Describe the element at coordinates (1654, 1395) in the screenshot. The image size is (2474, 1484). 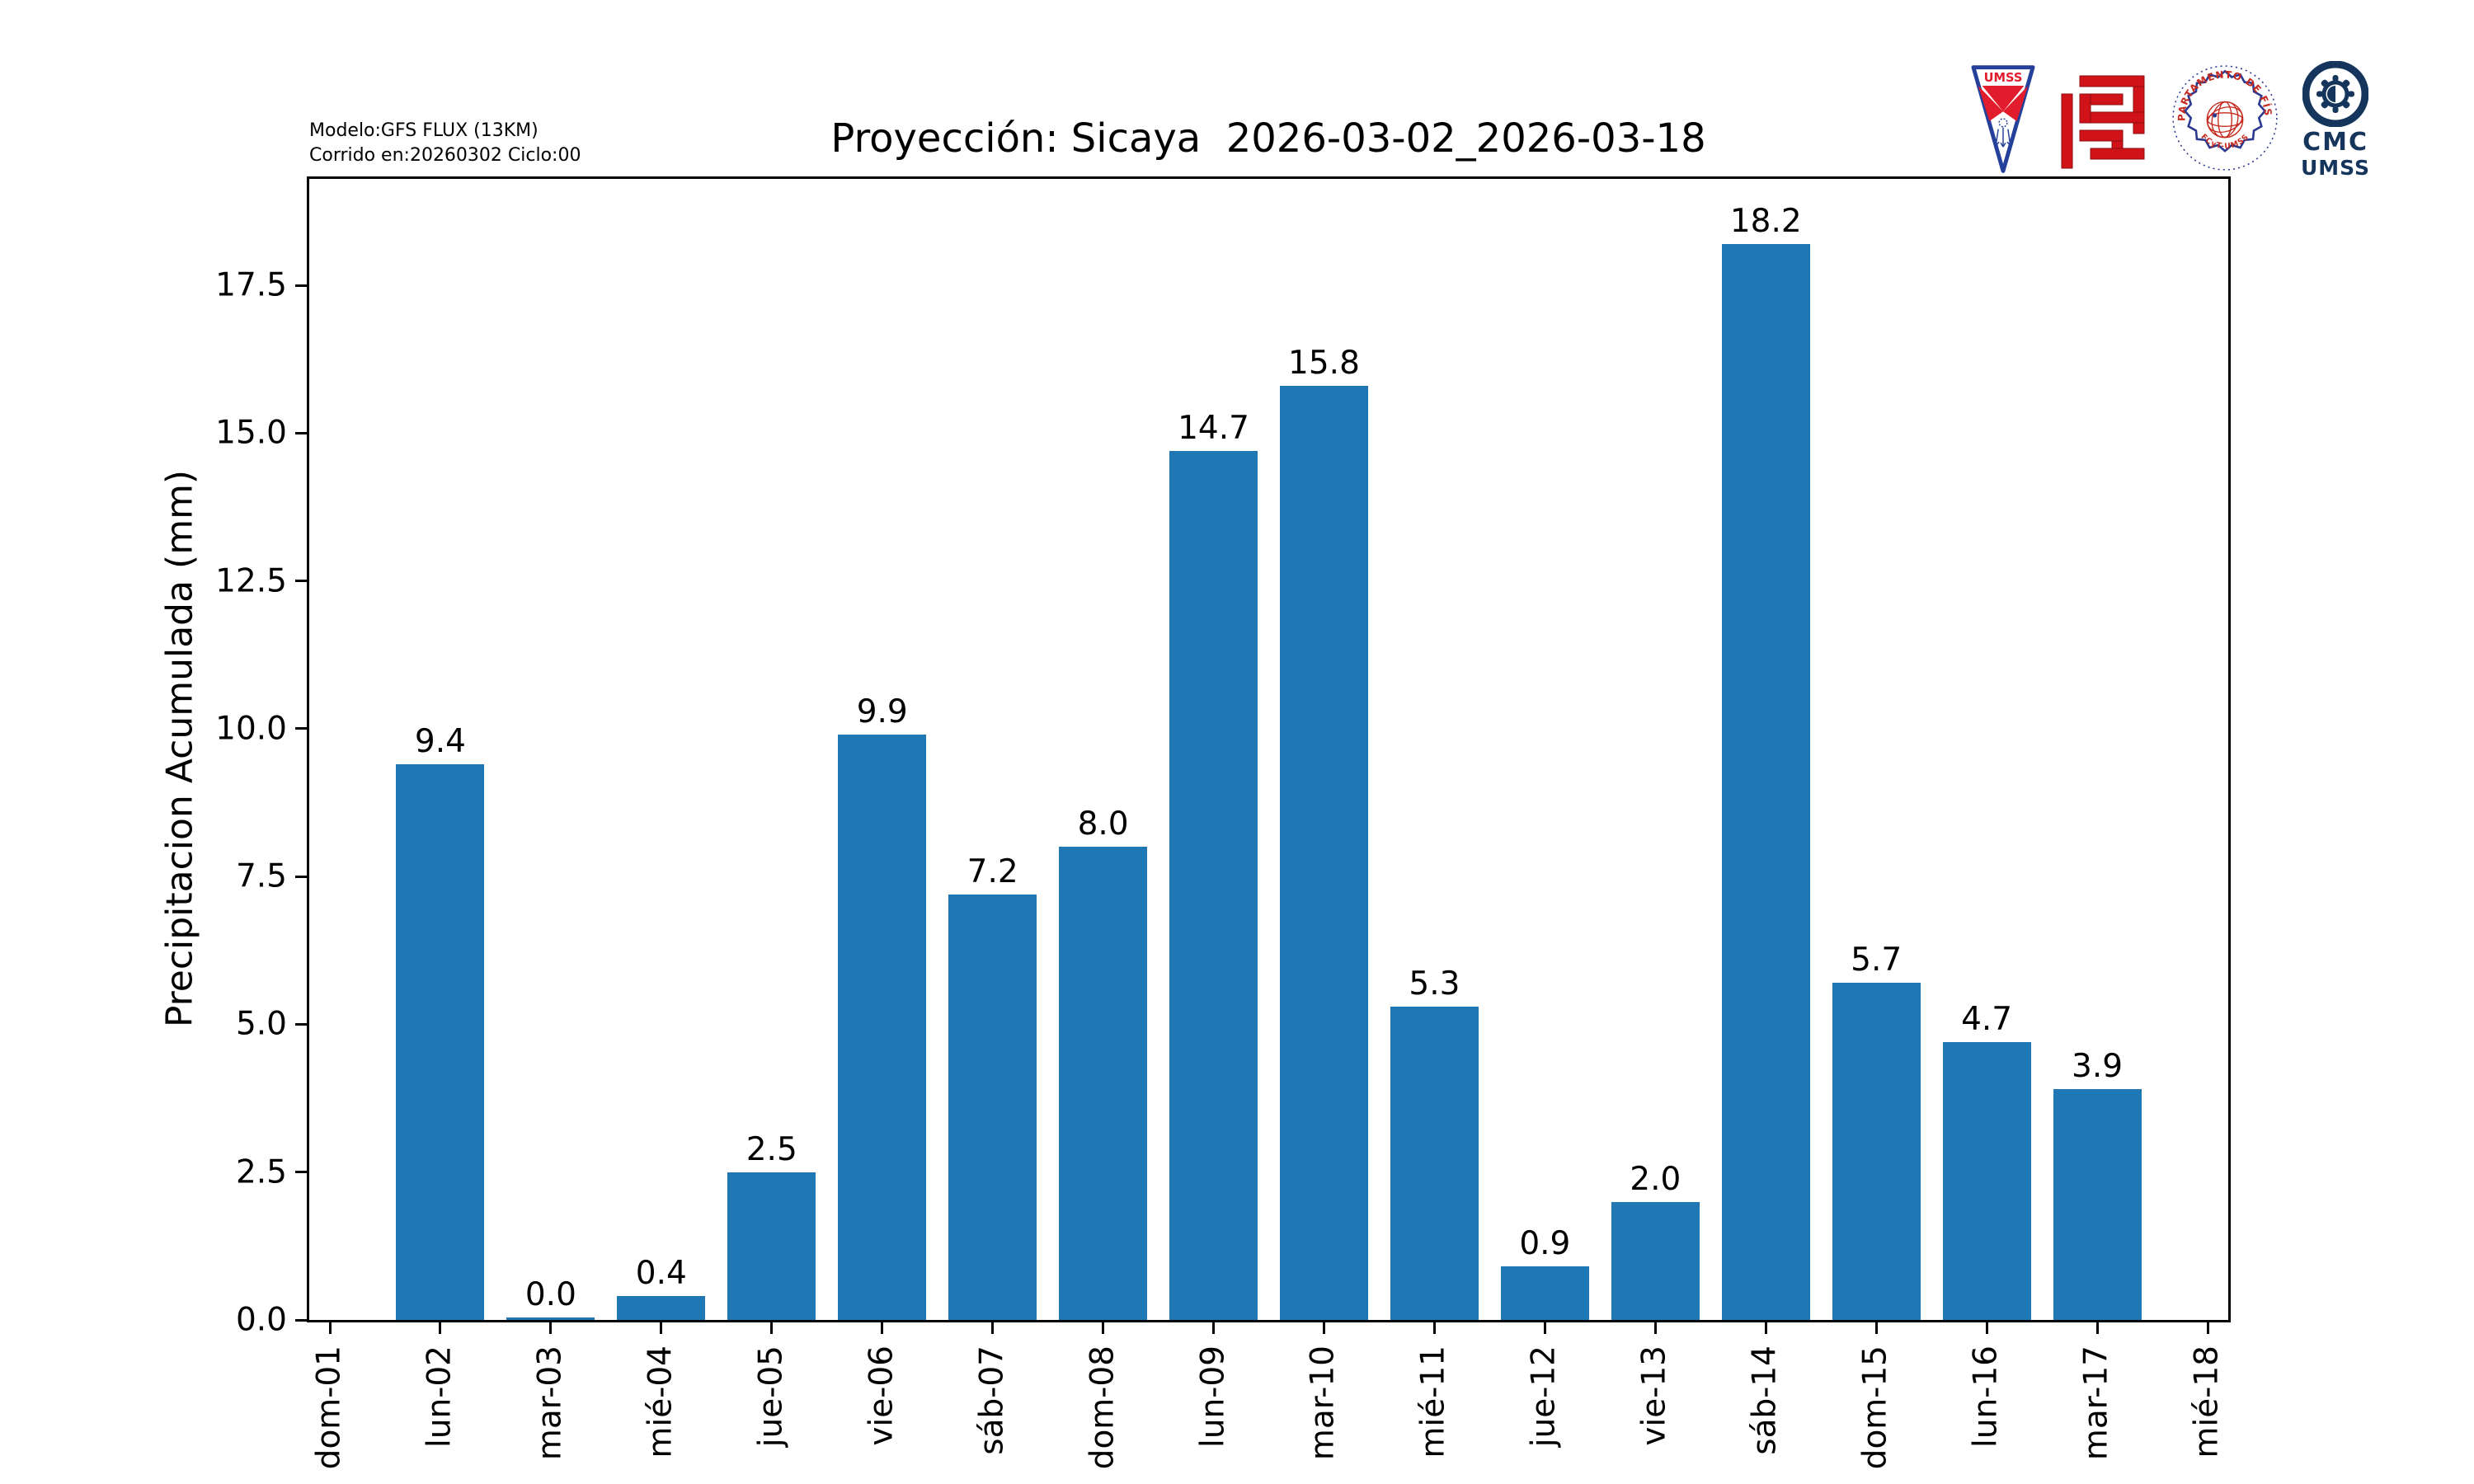
I see `x-tick-label: vie-13` at that location.